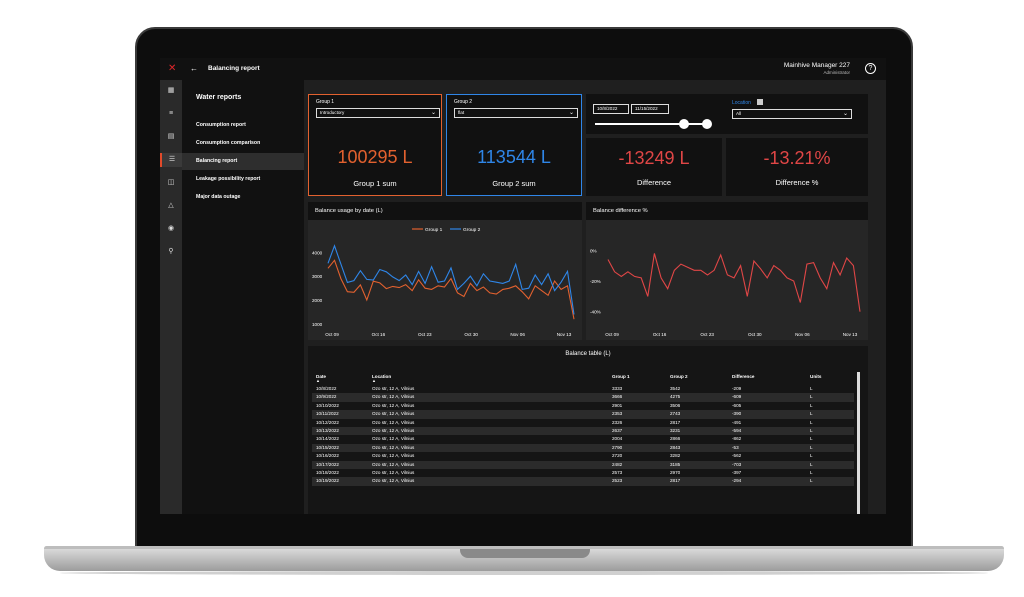  Describe the element at coordinates (434, 230) in the screenshot. I see `legend-label: Group 1` at that location.